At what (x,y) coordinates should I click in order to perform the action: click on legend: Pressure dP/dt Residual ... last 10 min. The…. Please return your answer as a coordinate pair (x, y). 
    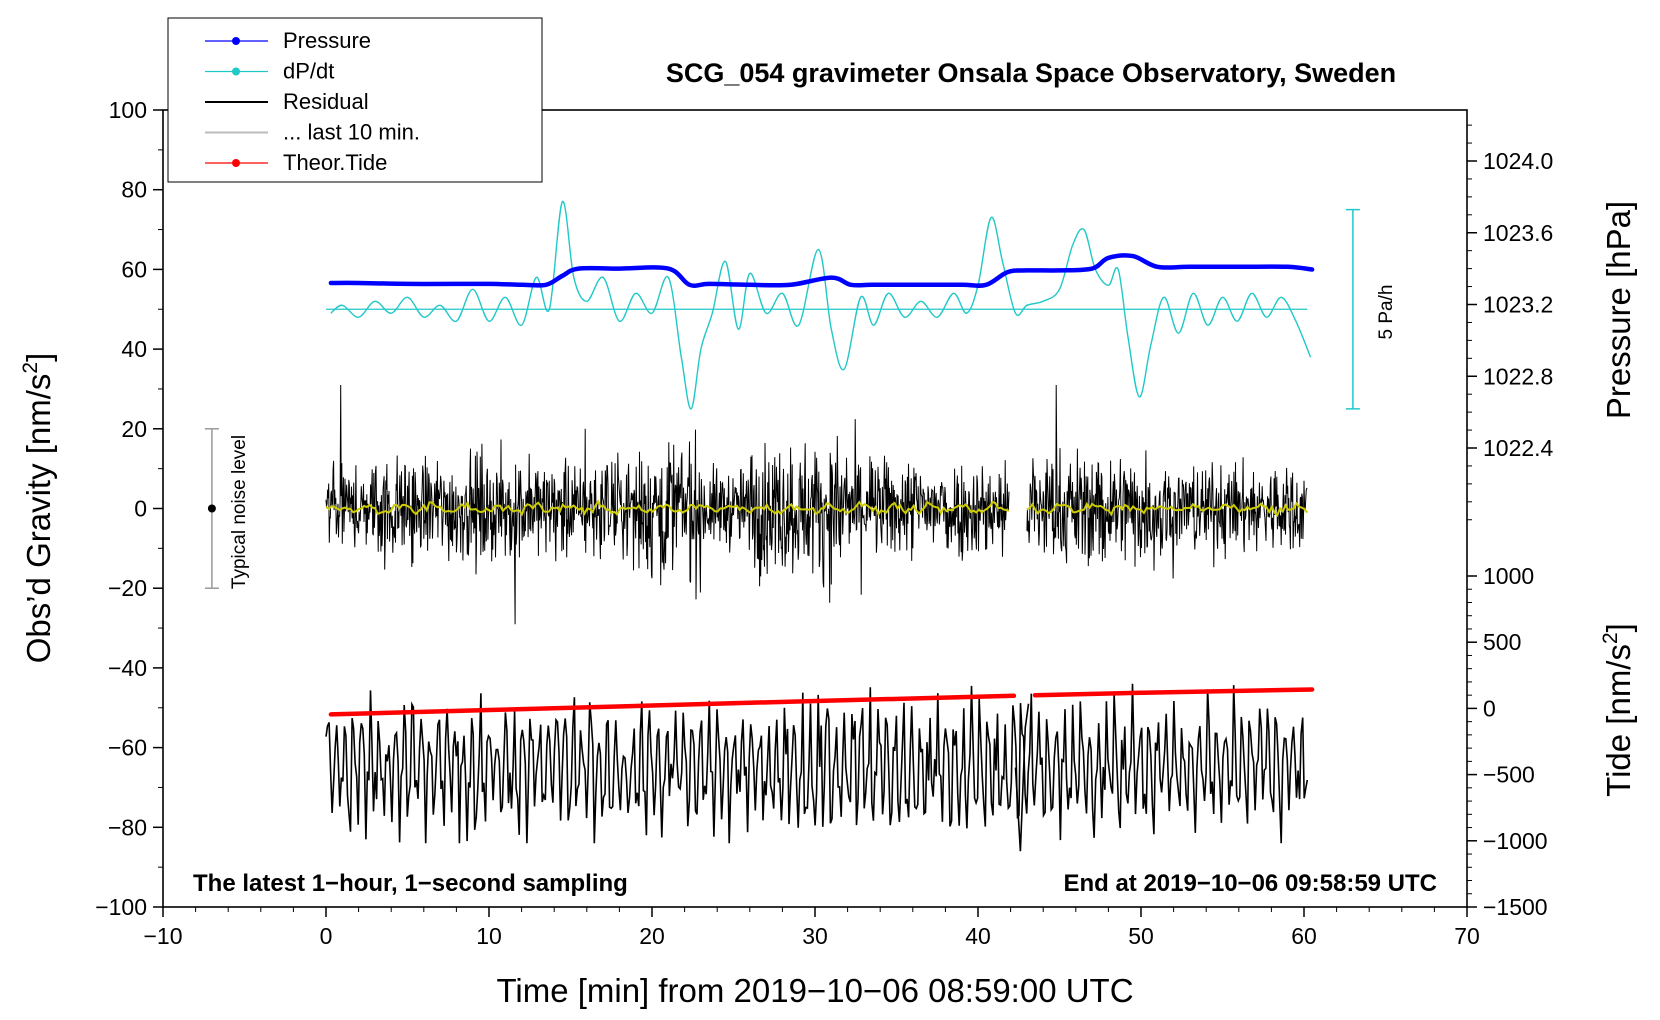
    Looking at the image, I should click on (355, 100).